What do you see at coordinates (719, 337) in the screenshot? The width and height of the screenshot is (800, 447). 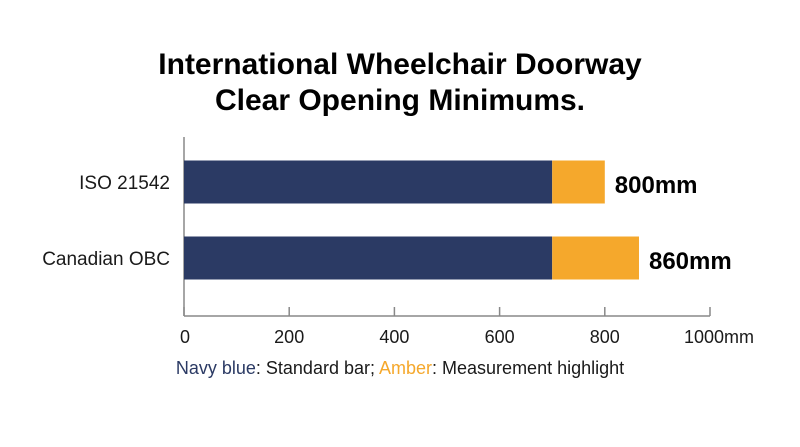 I see `x-tick-label: 1000mm` at bounding box center [719, 337].